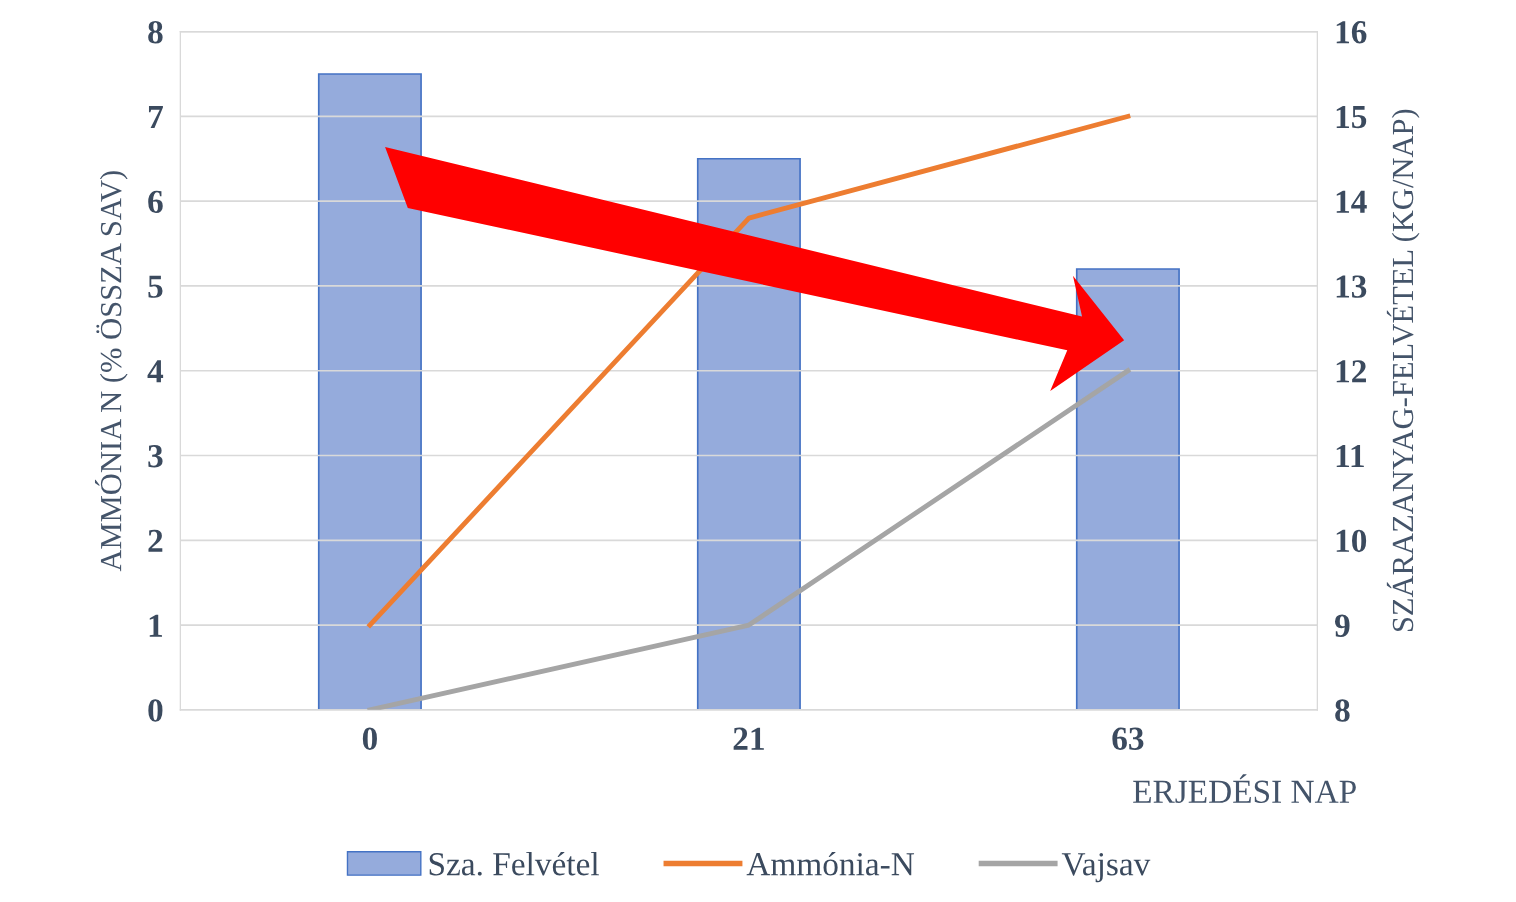  Describe the element at coordinates (1342, 710) in the screenshot. I see `y2-tick-label: 8` at that location.